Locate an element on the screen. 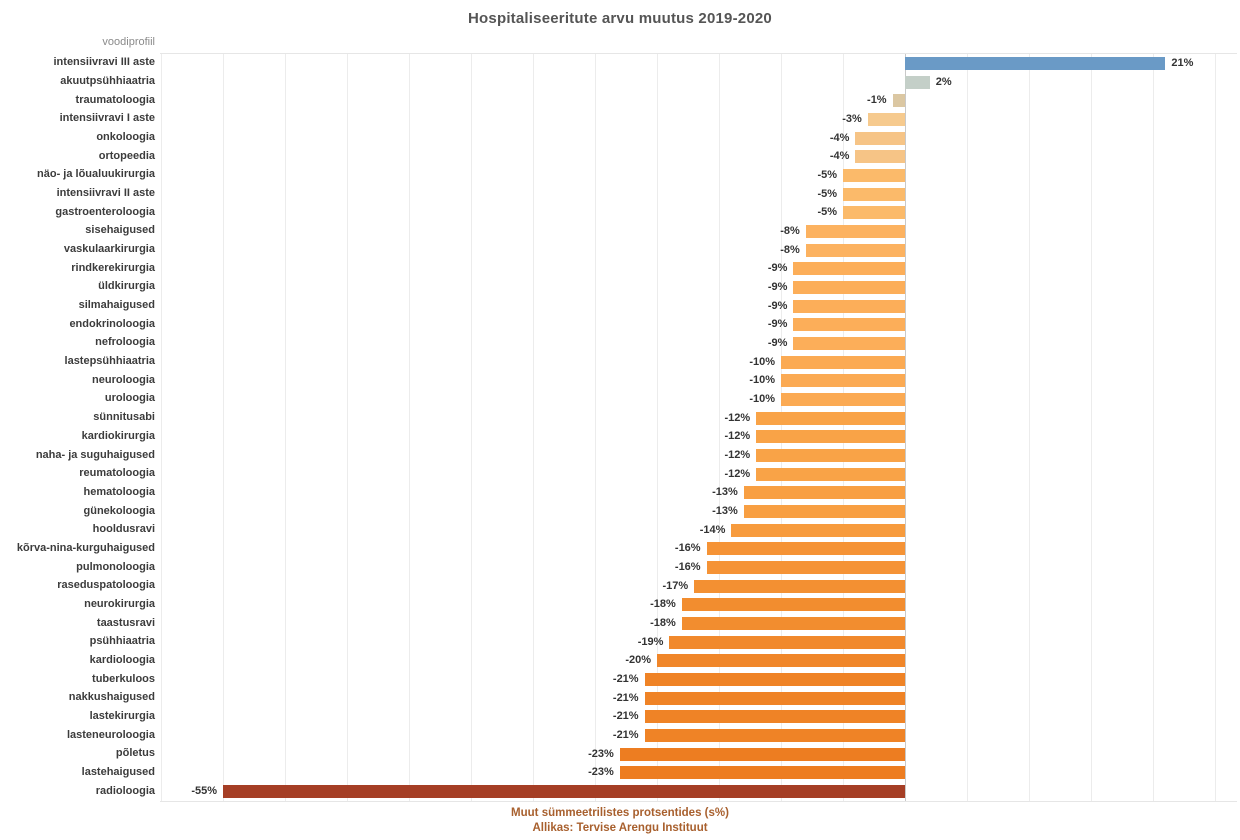 The width and height of the screenshot is (1240, 840). category-label: günekoloogia is located at coordinates (119, 510).